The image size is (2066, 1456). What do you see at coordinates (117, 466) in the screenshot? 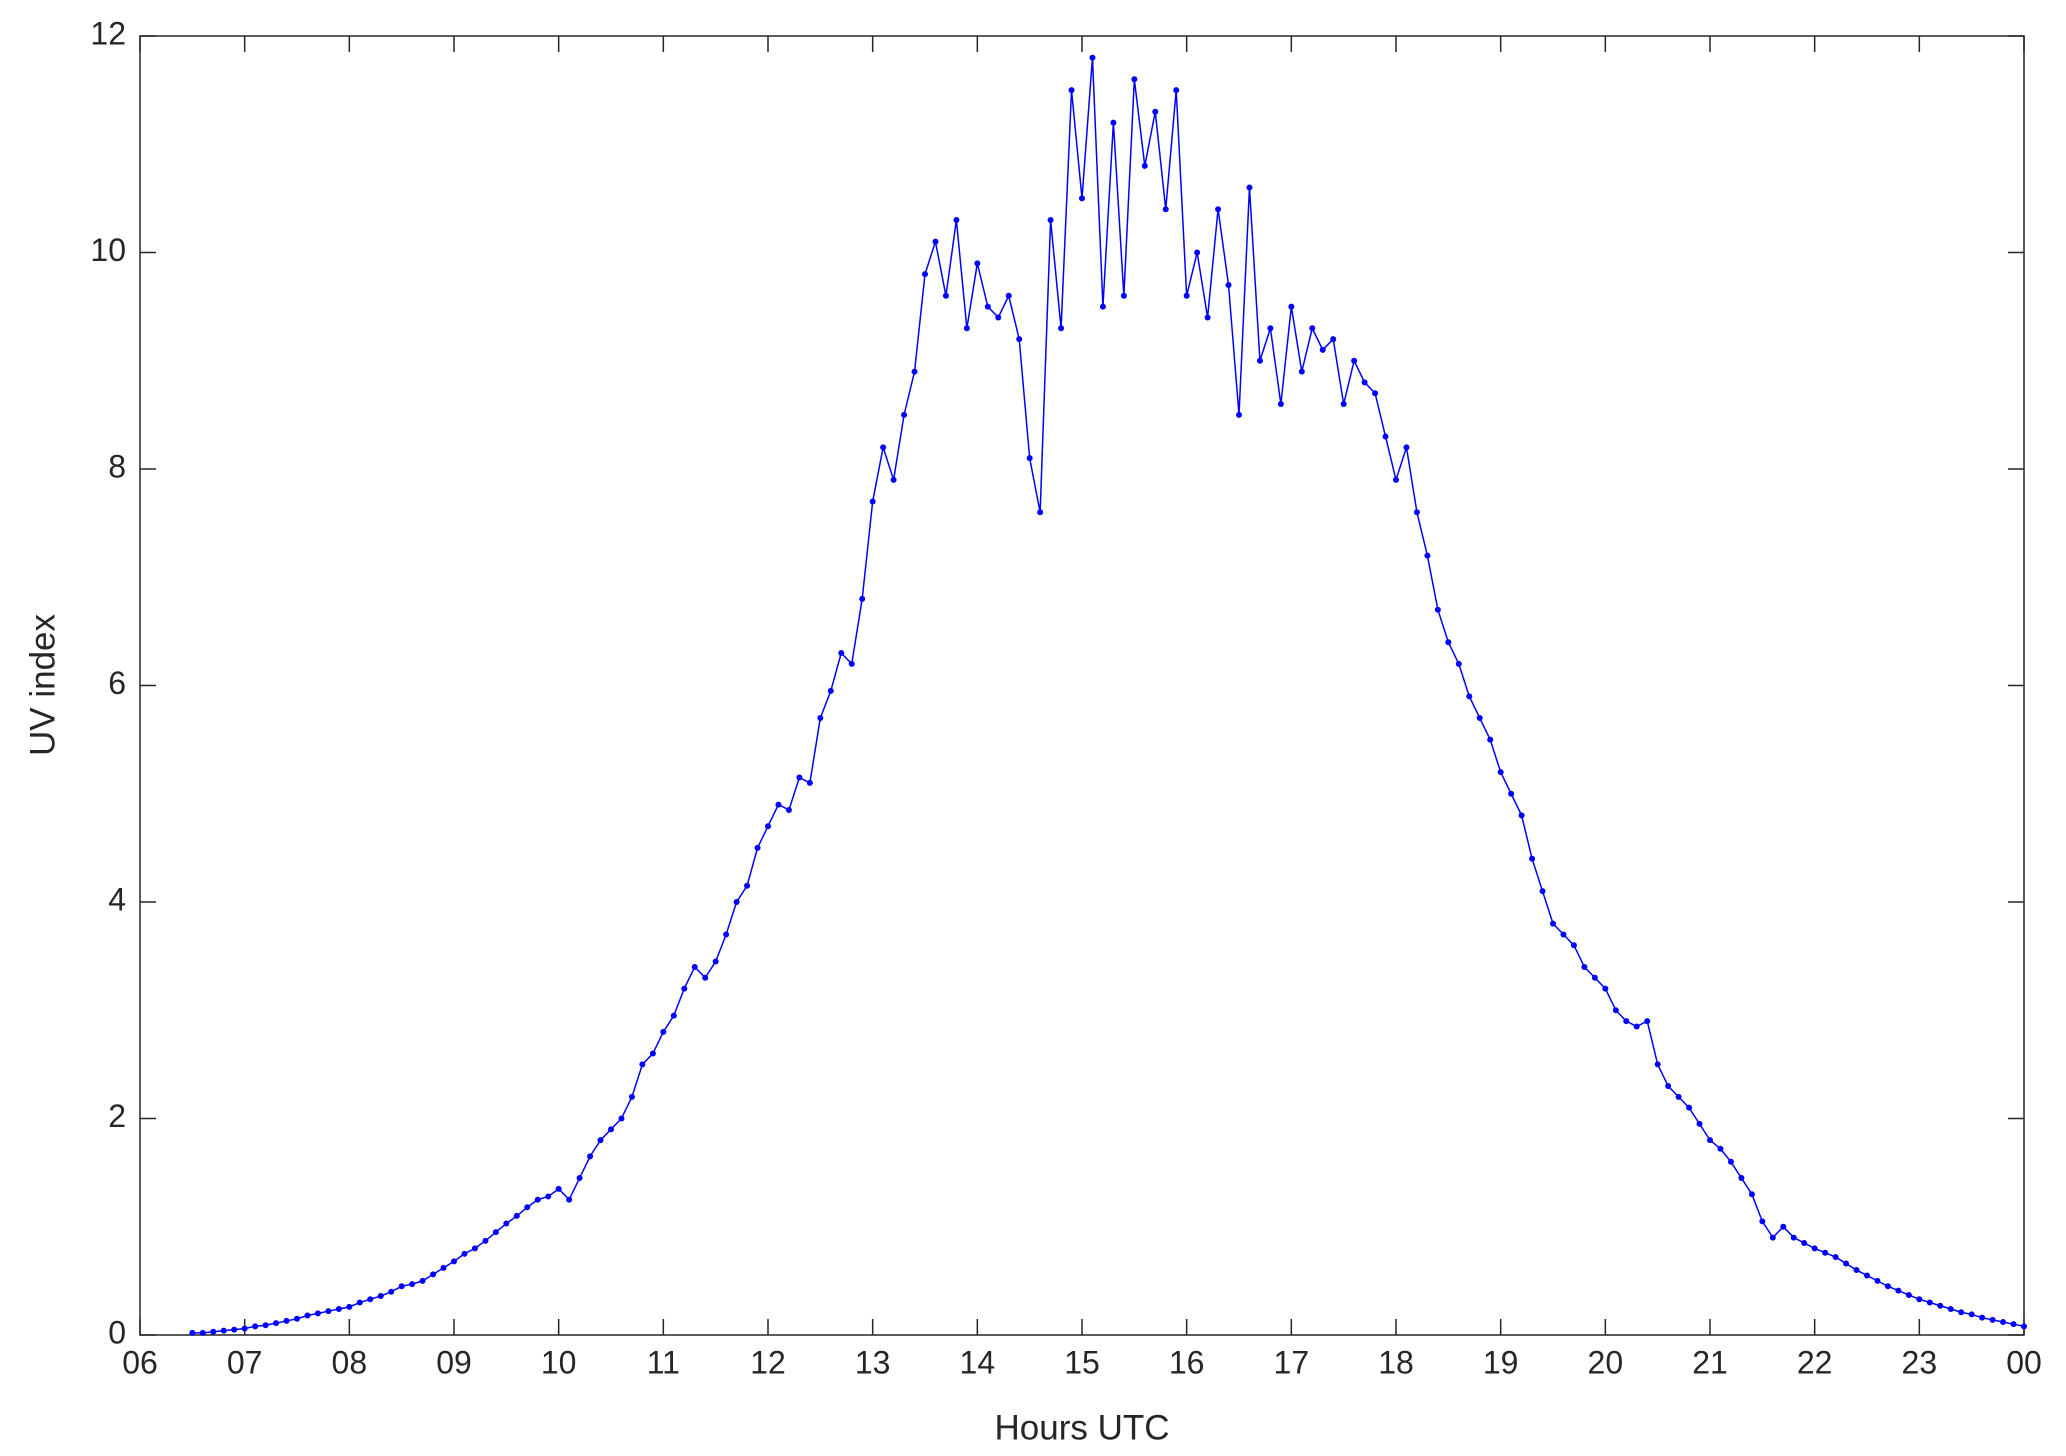
I see `y-tick-label: 8` at bounding box center [117, 466].